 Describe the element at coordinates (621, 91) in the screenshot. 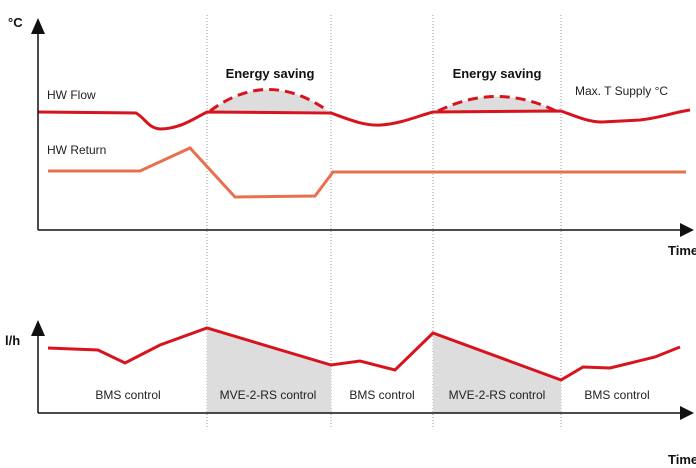

I see `max-label: Max. T Supply °C` at that location.